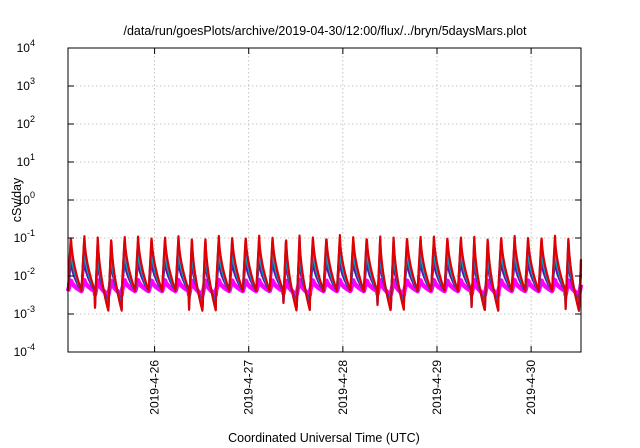  What do you see at coordinates (26, 160) in the screenshot?
I see `y-tick-label: 10¹` at bounding box center [26, 160].